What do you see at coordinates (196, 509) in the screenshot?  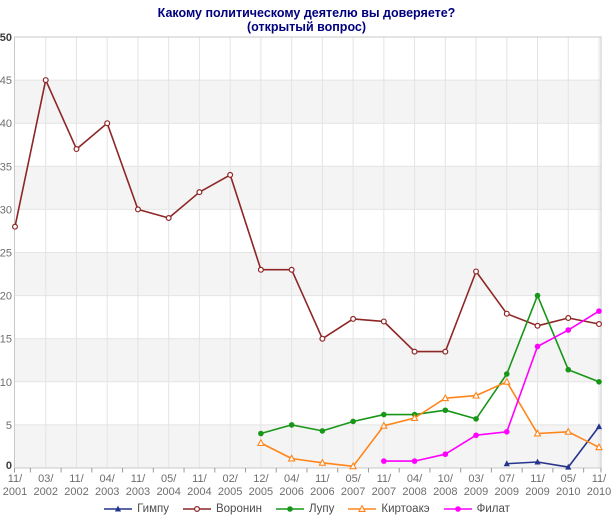 I see `legend-marker-voronin-icon` at bounding box center [196, 509].